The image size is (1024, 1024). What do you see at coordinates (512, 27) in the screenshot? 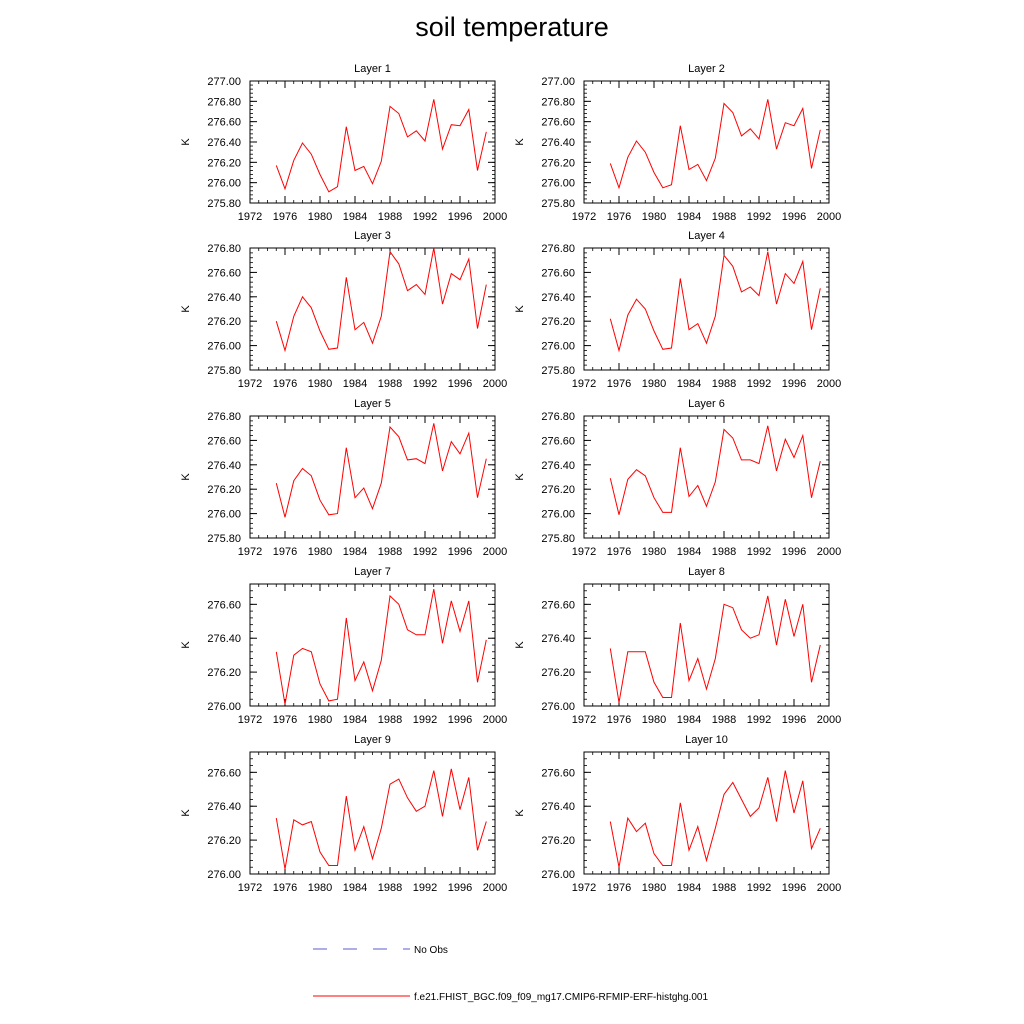
I see `chart-title: soil temperature` at bounding box center [512, 27].